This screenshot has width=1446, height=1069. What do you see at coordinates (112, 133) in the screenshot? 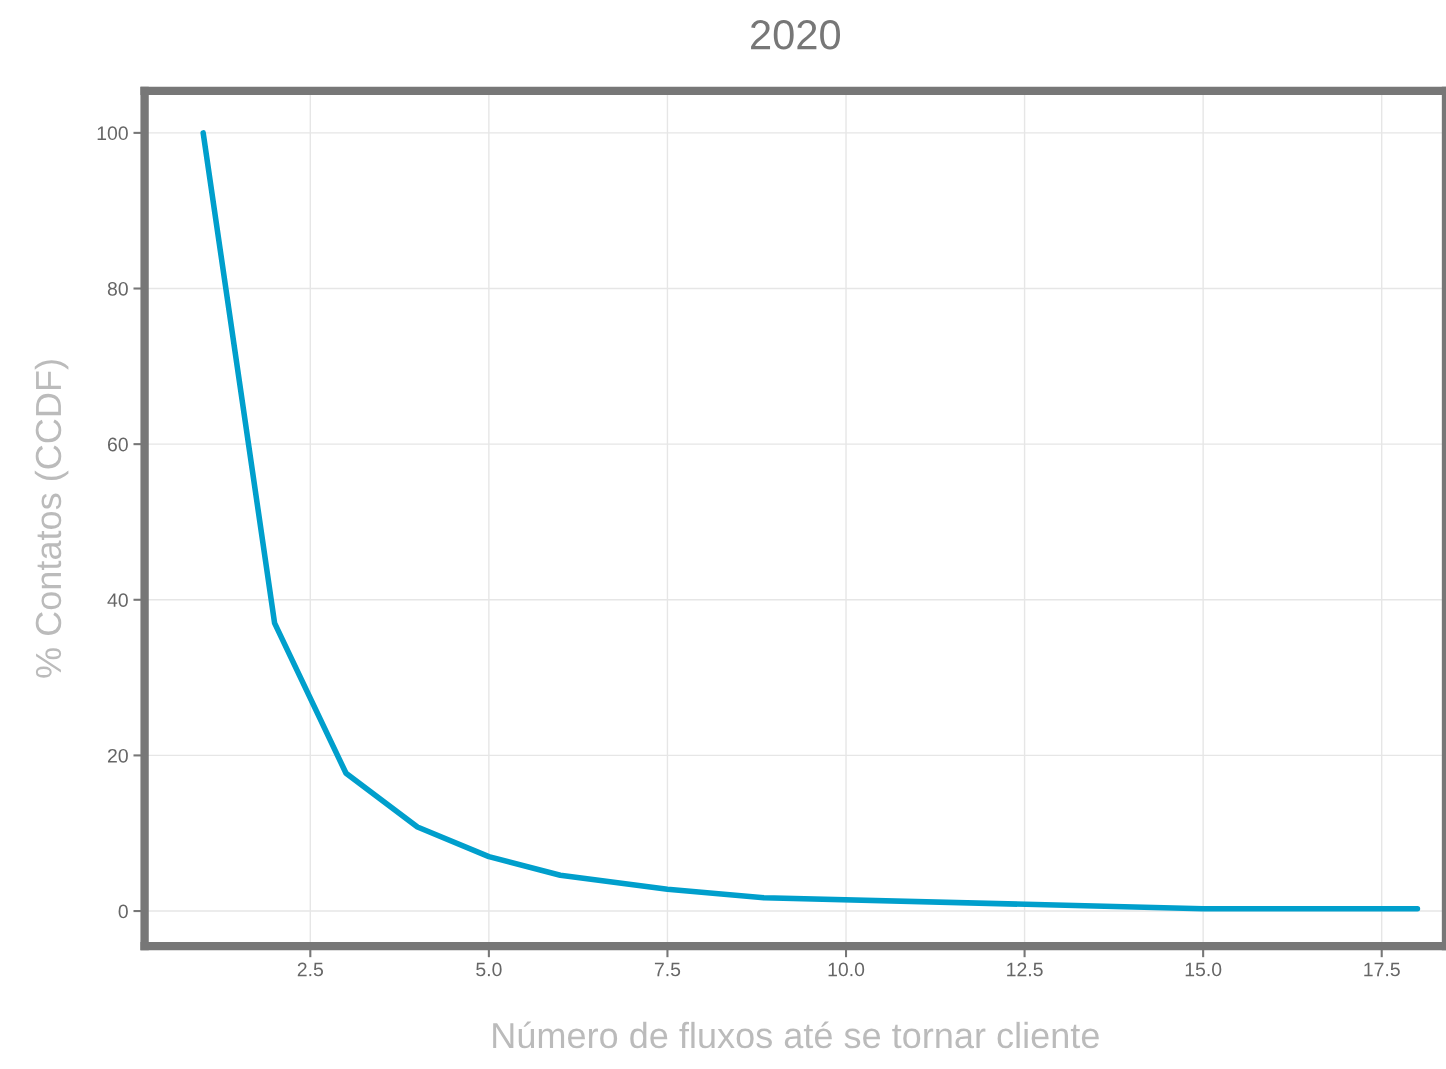
I see `y-tick-label: 100` at bounding box center [112, 133].